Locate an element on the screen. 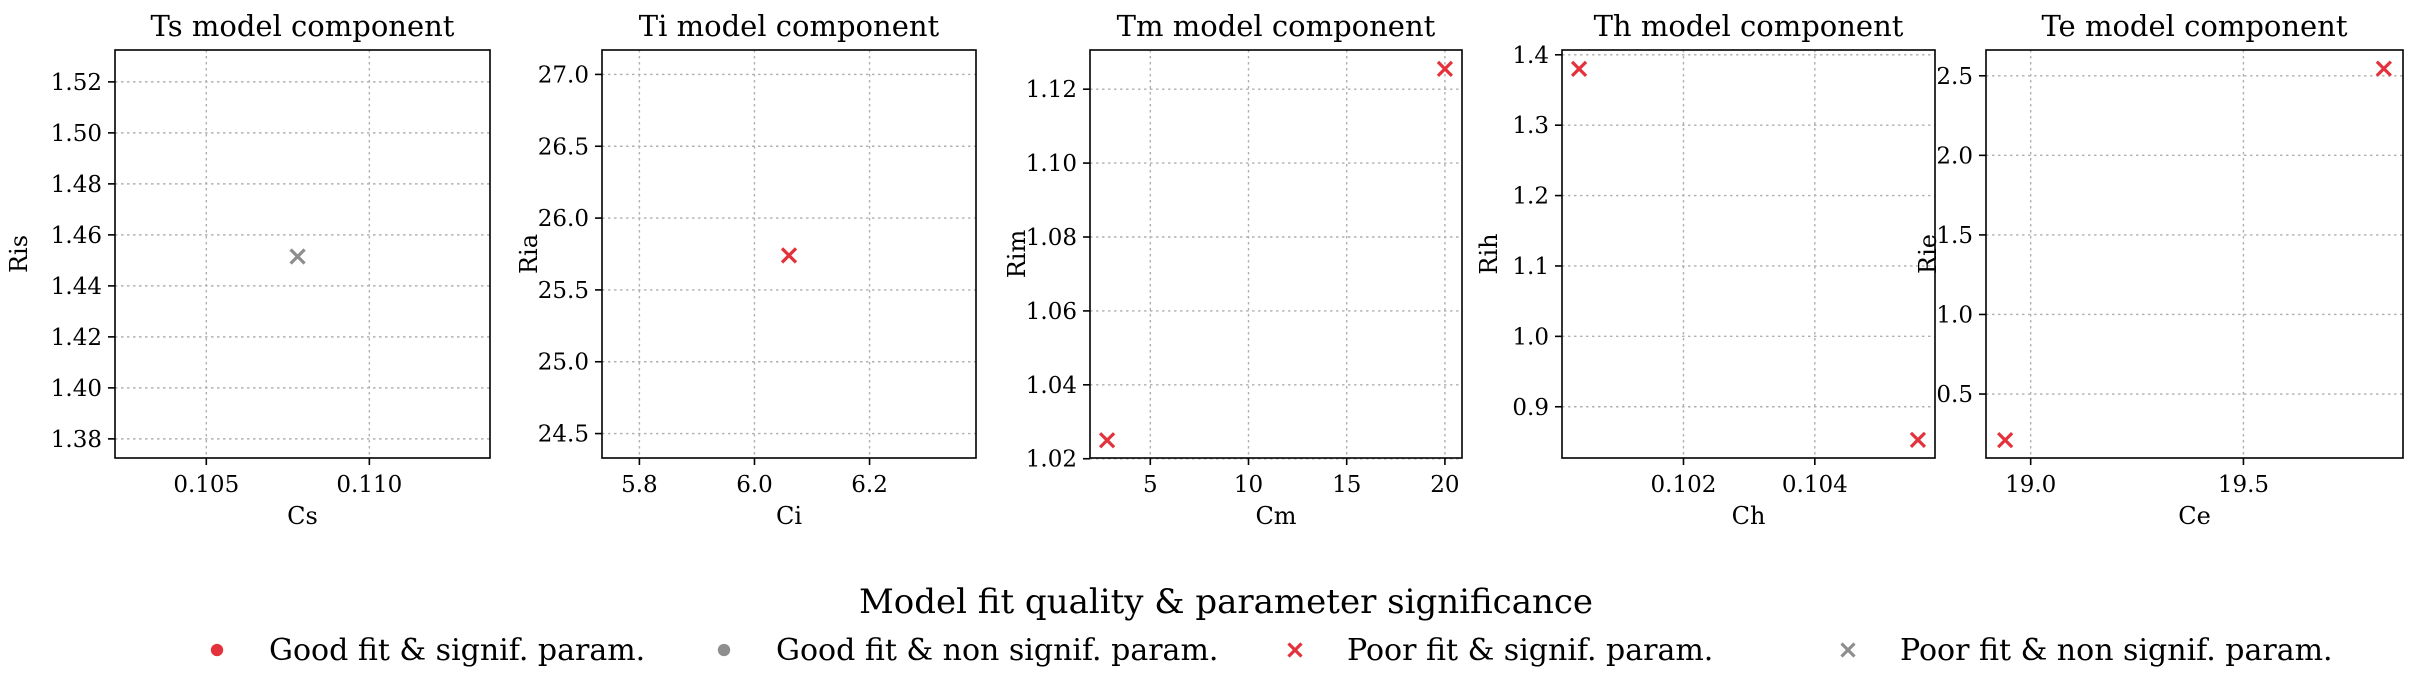  y-axis-label: Ria is located at coordinates (529, 254).